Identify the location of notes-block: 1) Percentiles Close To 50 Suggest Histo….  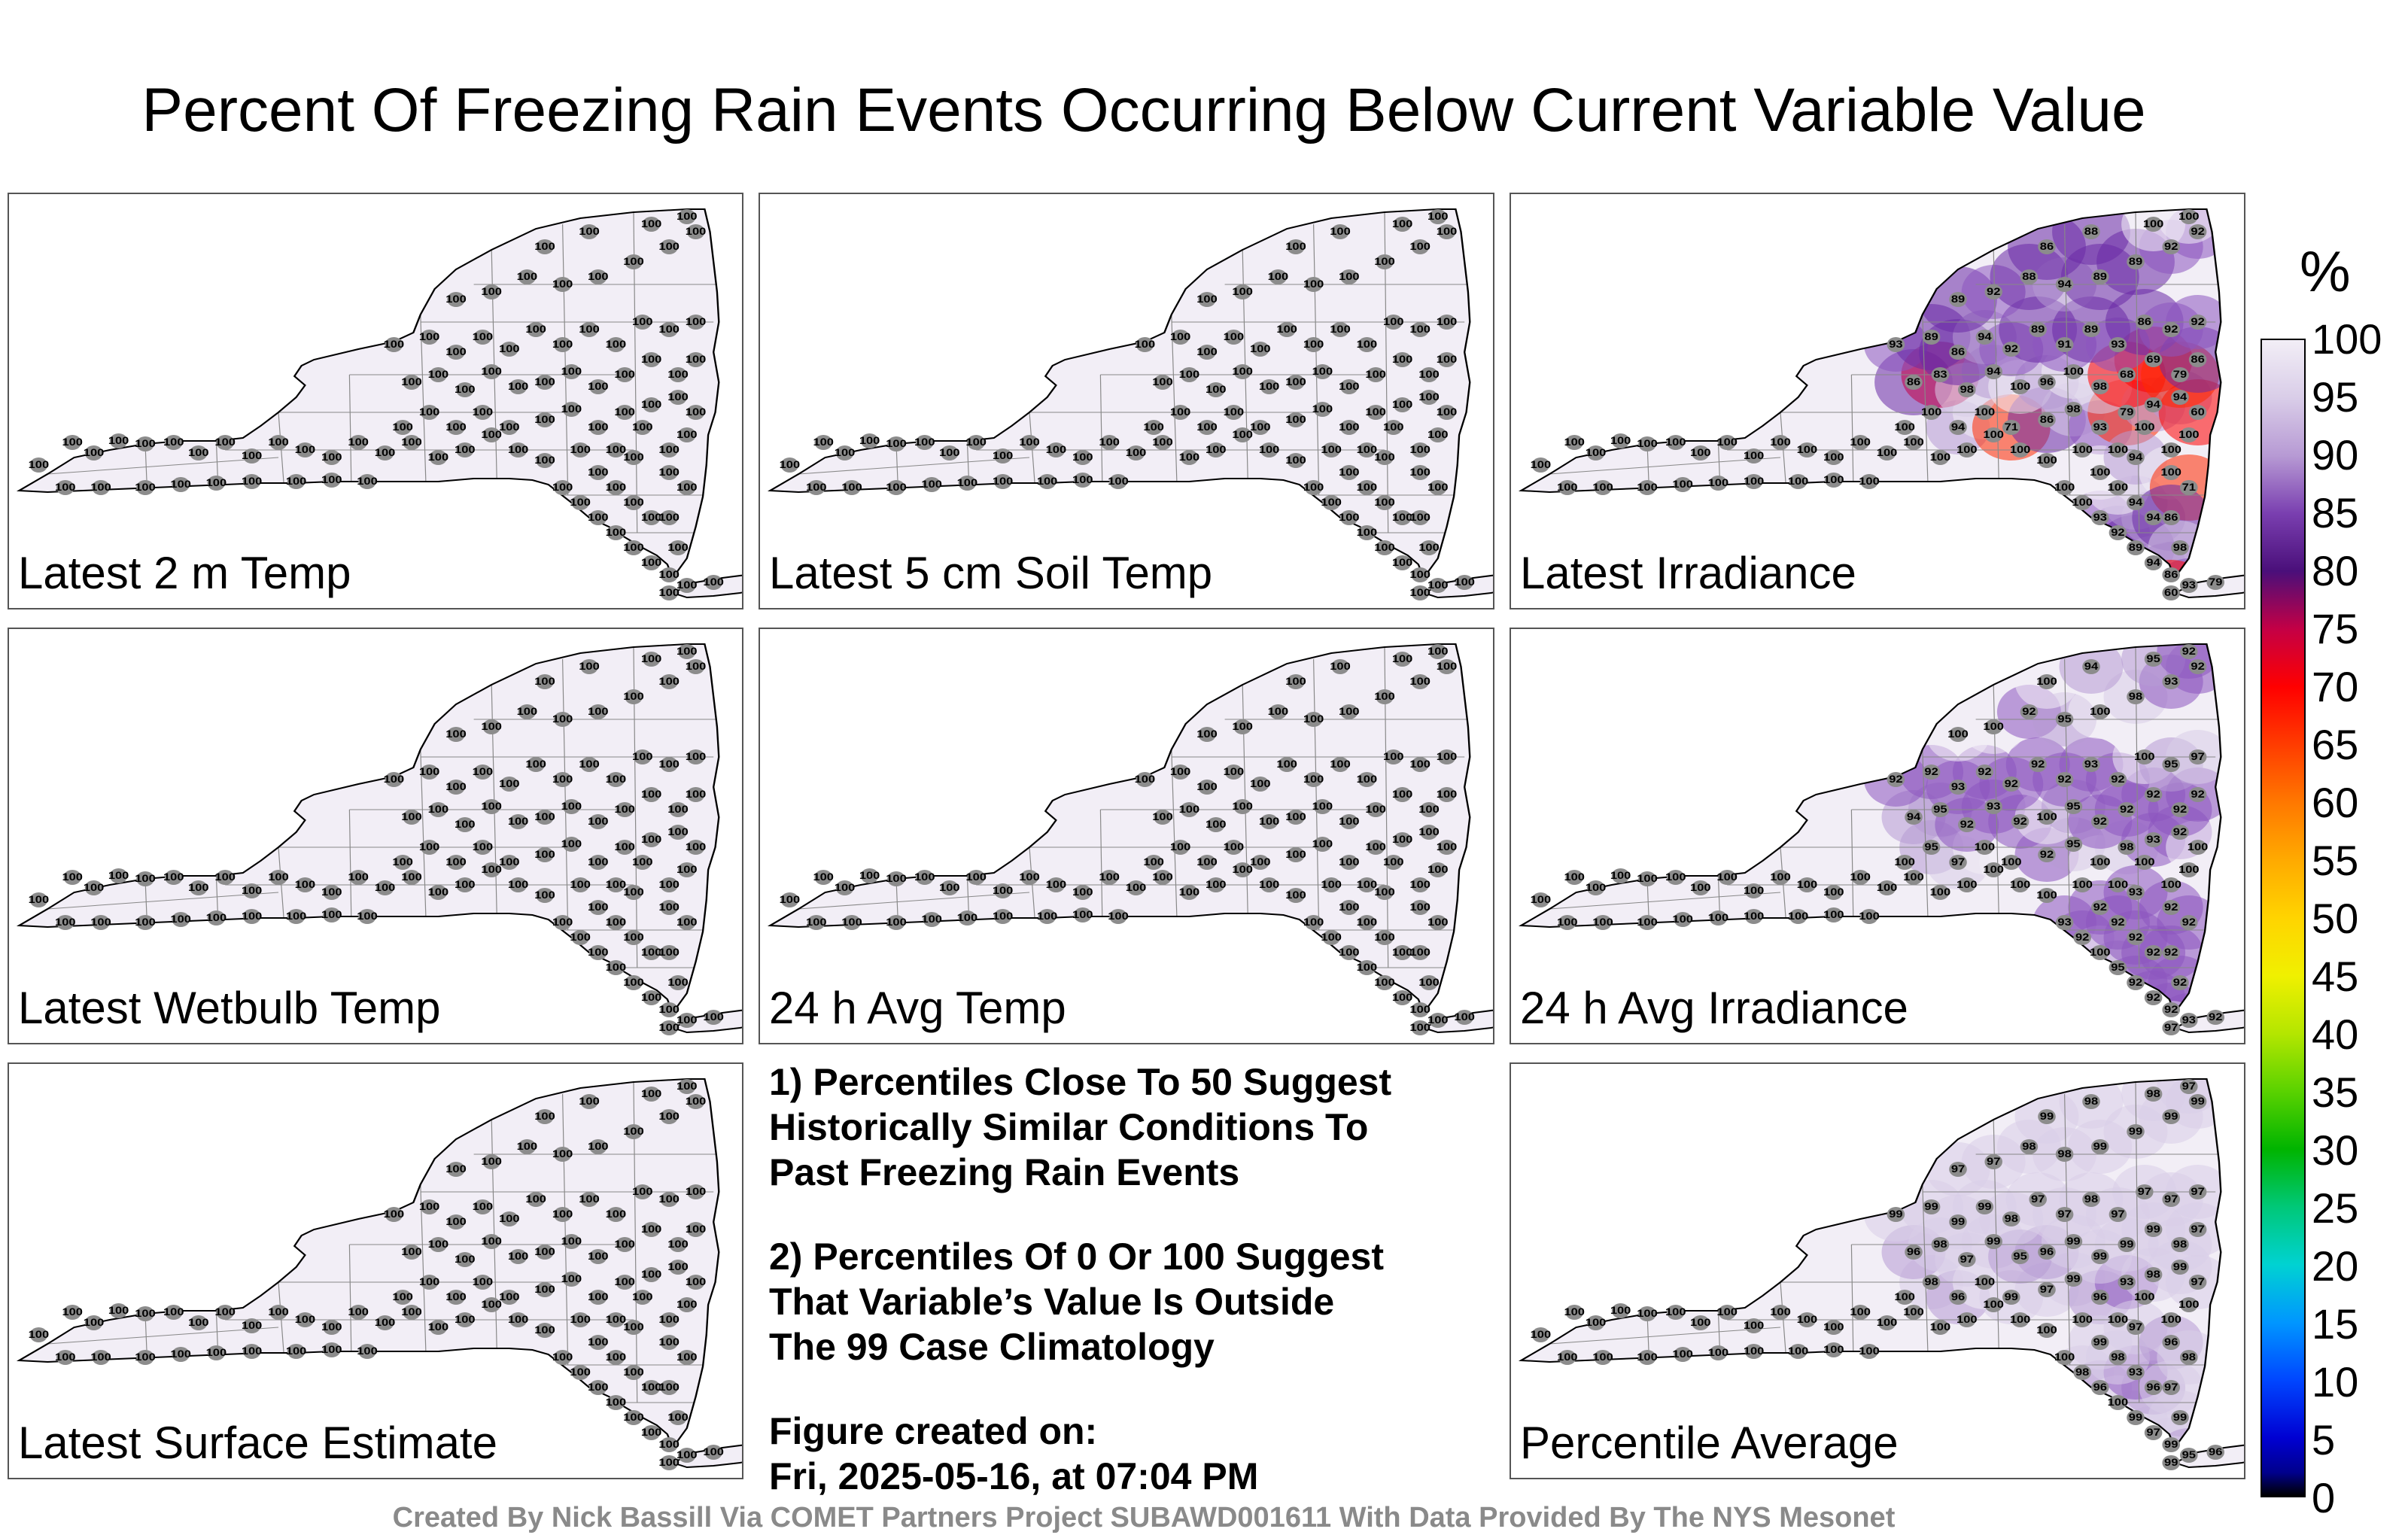
(1130, 1298).